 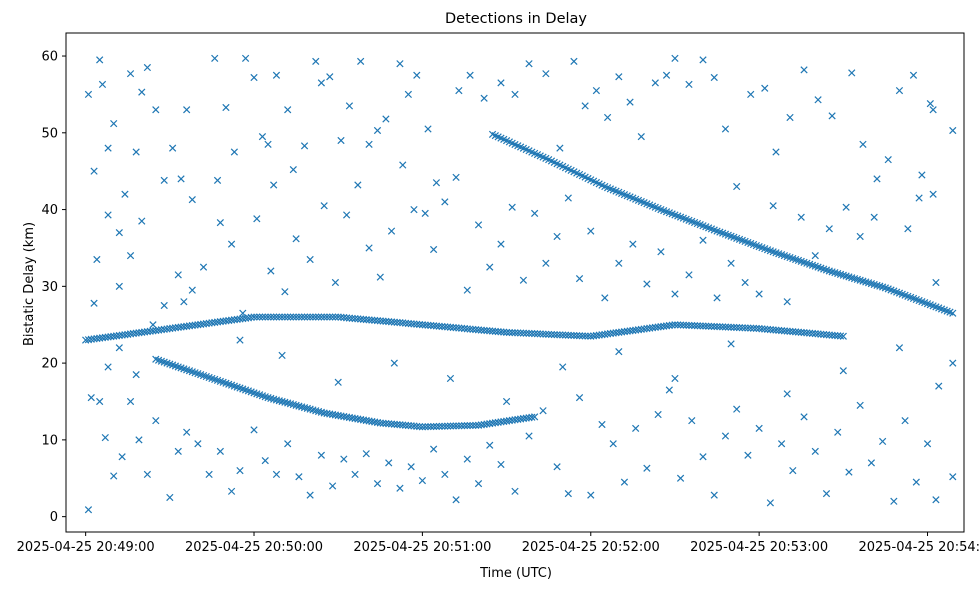 I want to click on y-tick-label: 40, so click(x=49, y=210).